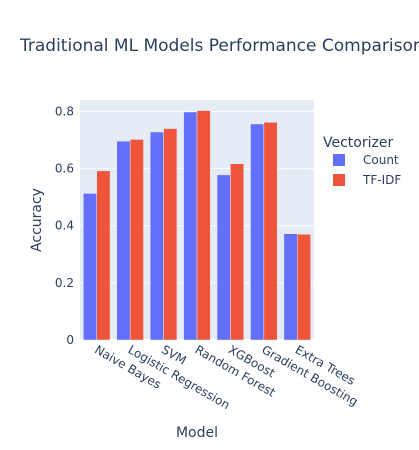  I want to click on legend-title: Vectorizer, so click(358, 143).